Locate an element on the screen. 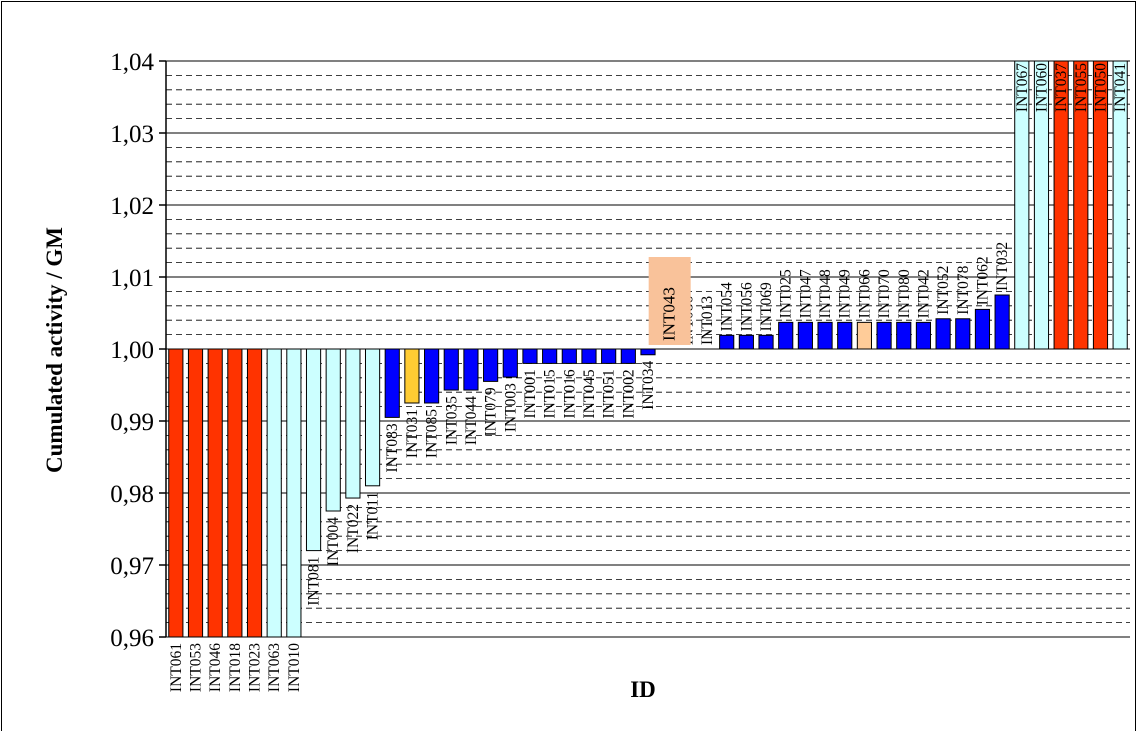 The width and height of the screenshot is (1138, 731). bar-label-int002: INT002 is located at coordinates (628, 393).